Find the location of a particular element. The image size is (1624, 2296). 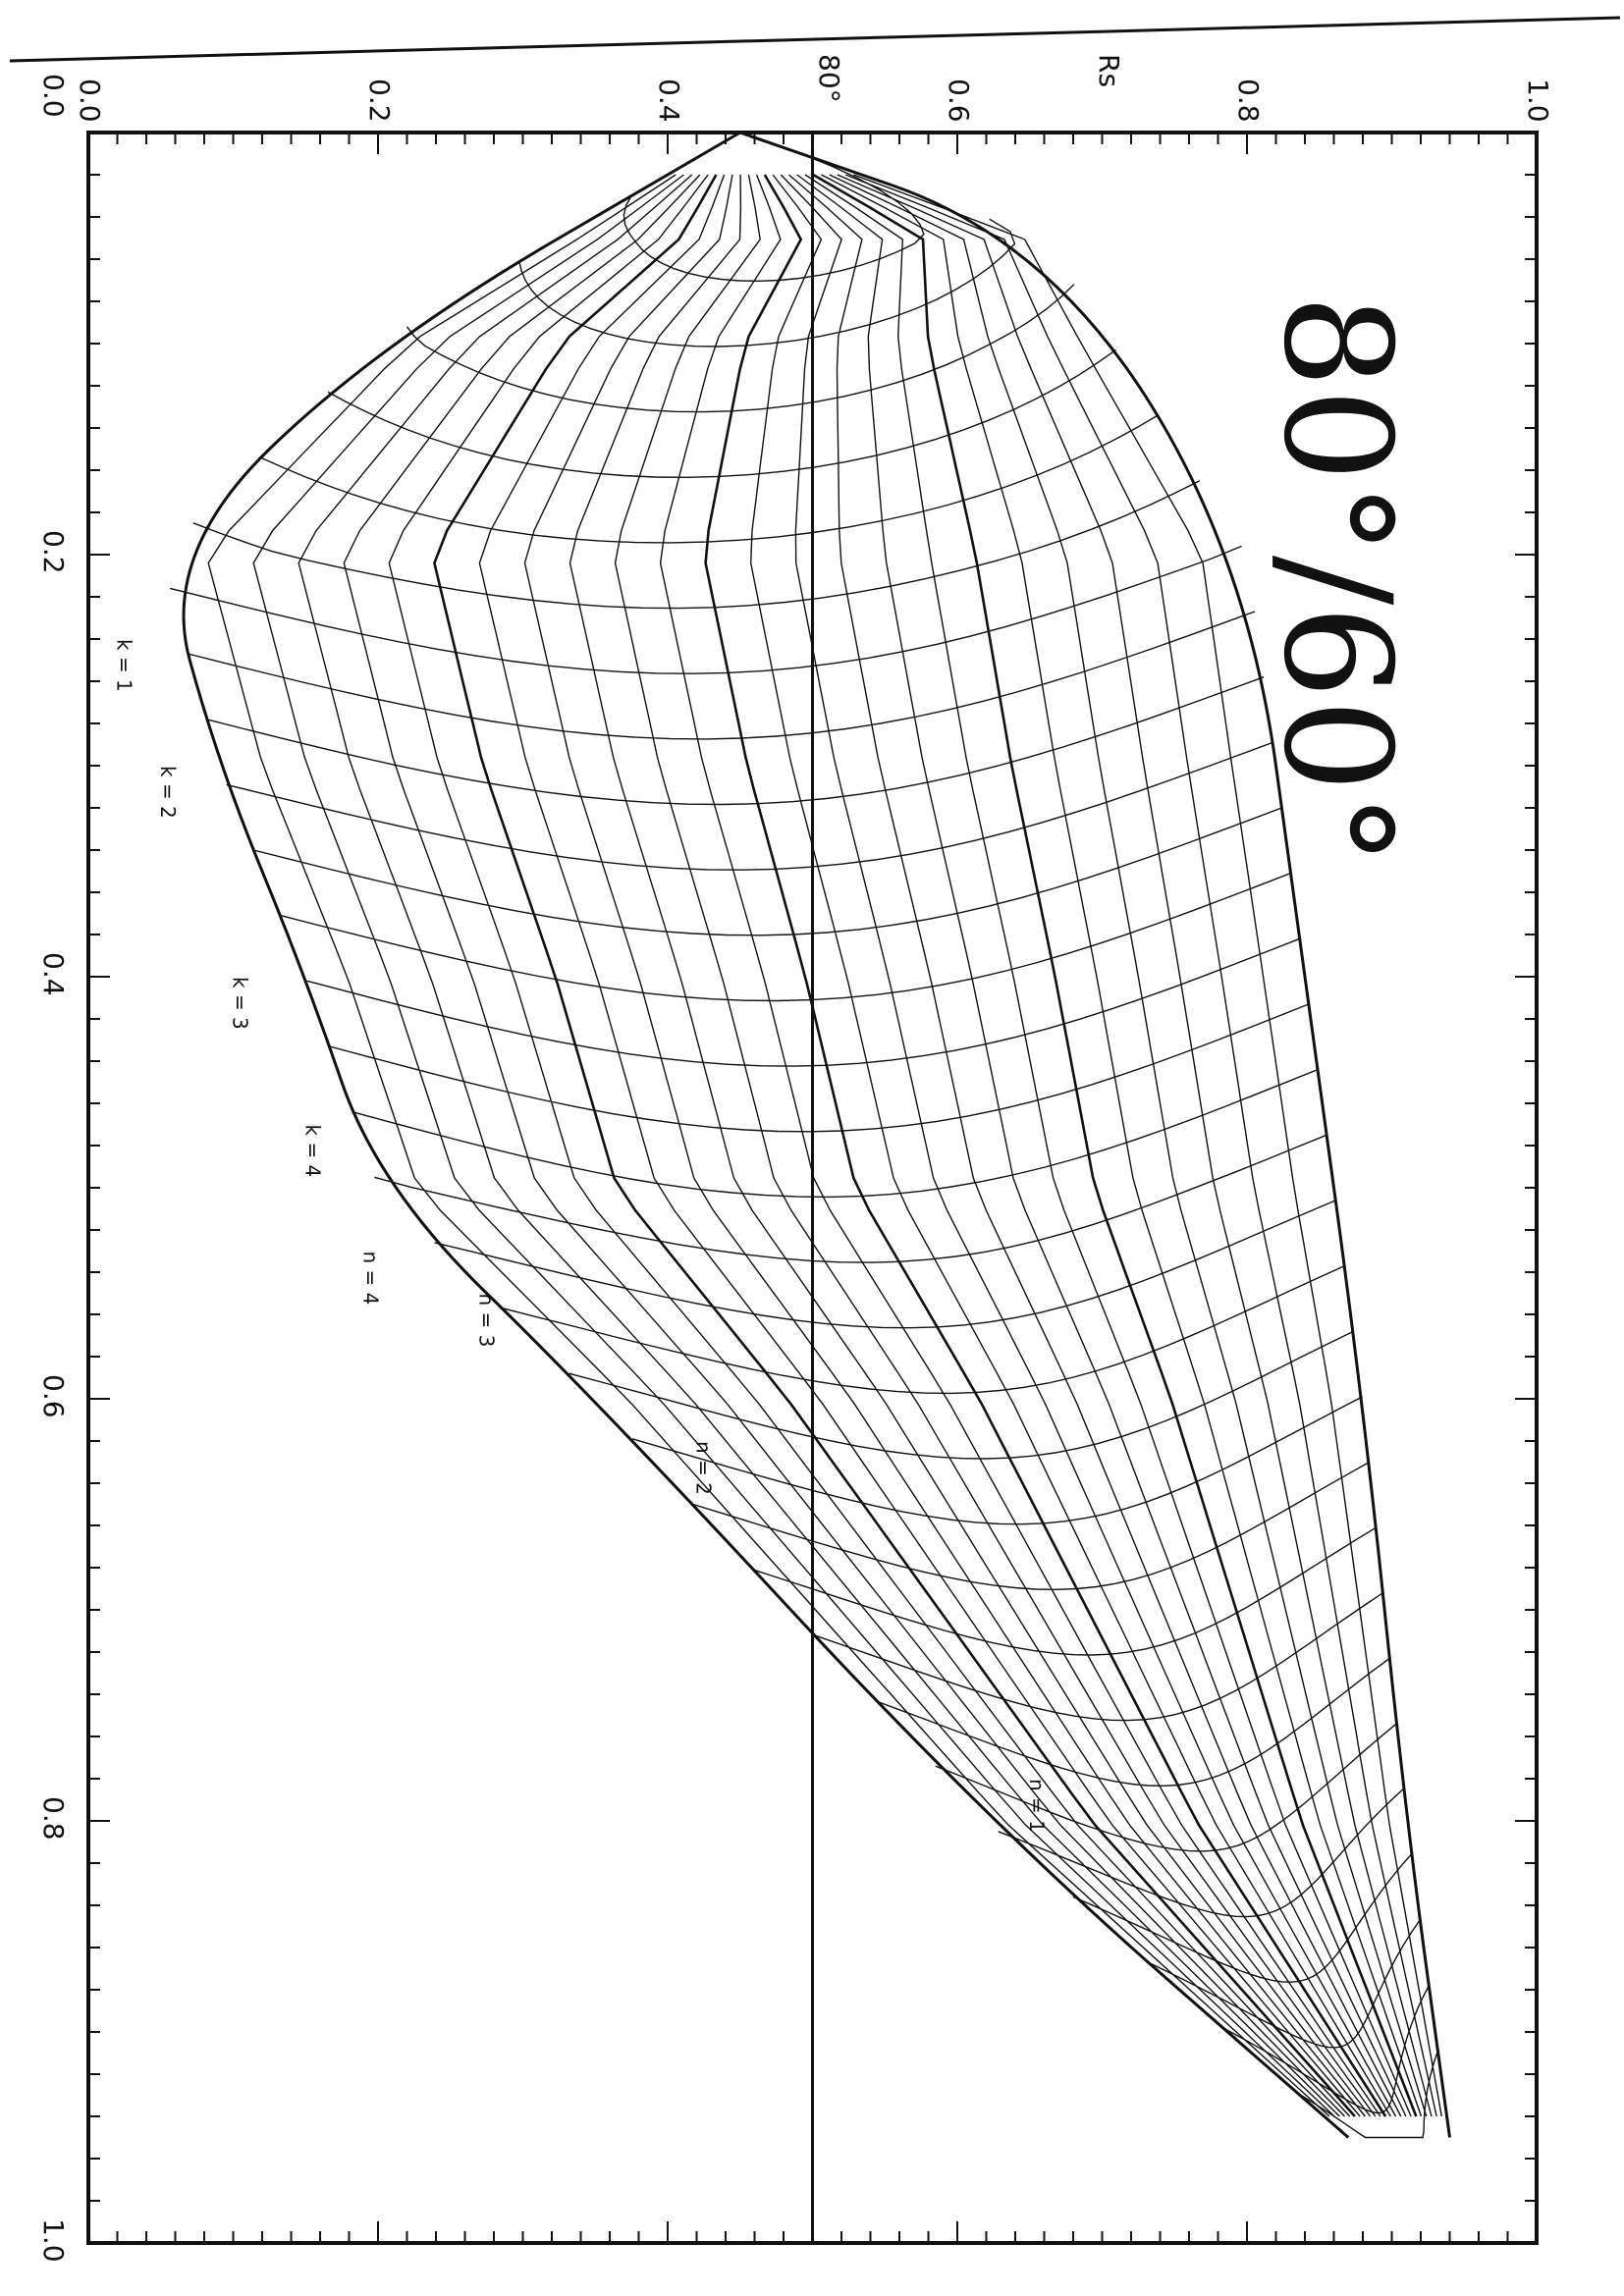

series-label: k = 2 is located at coordinates (168, 792).